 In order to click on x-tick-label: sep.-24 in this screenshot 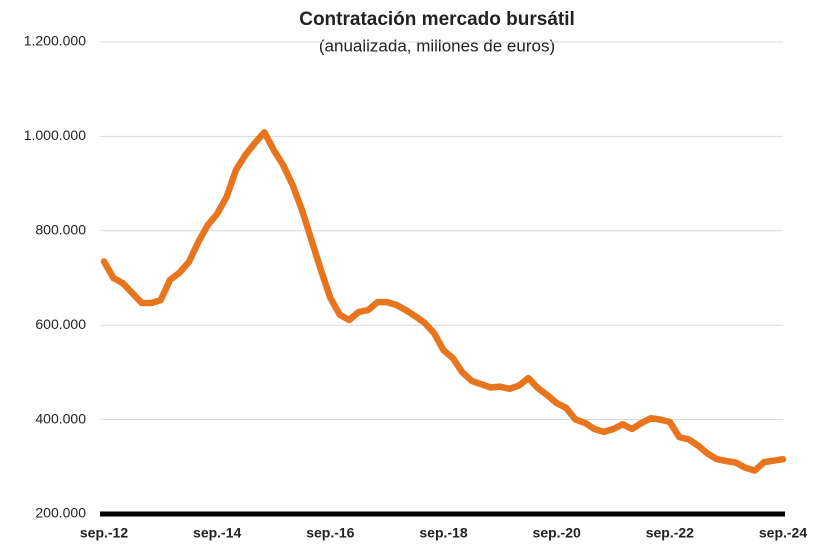, I will do `click(783, 533)`.